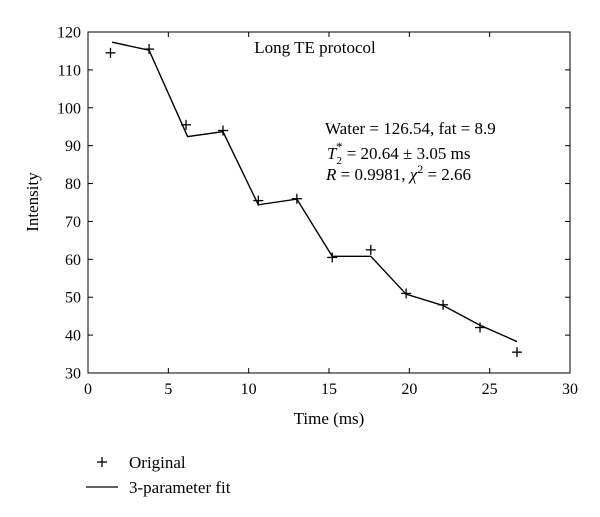 The height and width of the screenshot is (517, 600). Describe the element at coordinates (158, 475) in the screenshot. I see `legend: Original 3-parameter fit` at that location.